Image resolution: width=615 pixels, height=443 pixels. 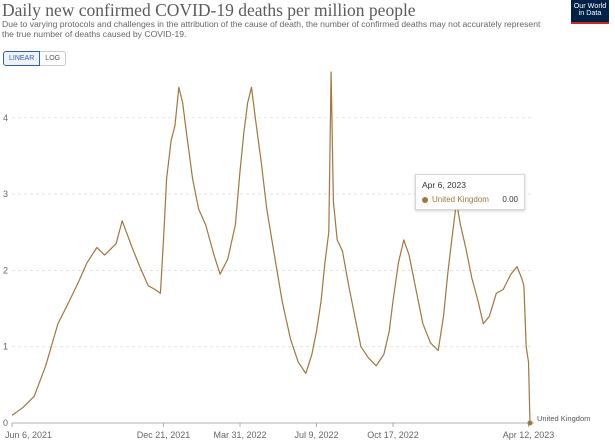 I want to click on y-tick-label: 2, so click(x=5, y=270).